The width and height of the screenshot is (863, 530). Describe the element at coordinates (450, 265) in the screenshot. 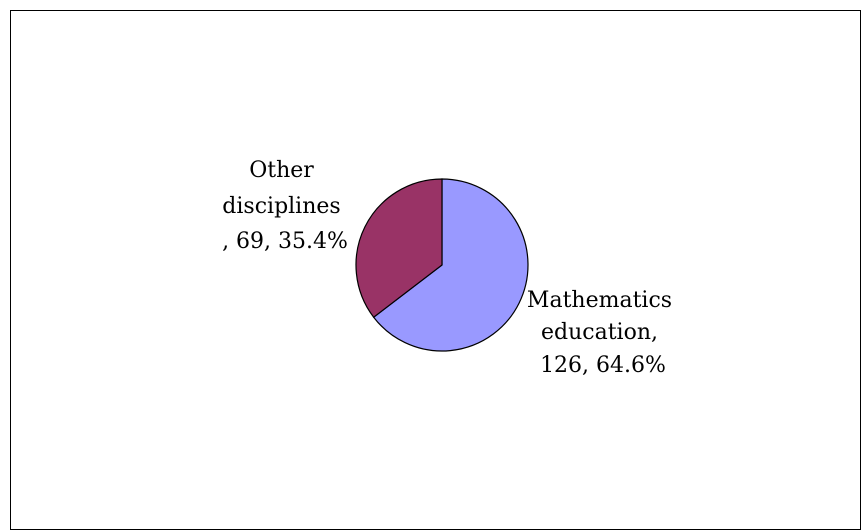

I see `pie-slice-mathematics-education` at that location.